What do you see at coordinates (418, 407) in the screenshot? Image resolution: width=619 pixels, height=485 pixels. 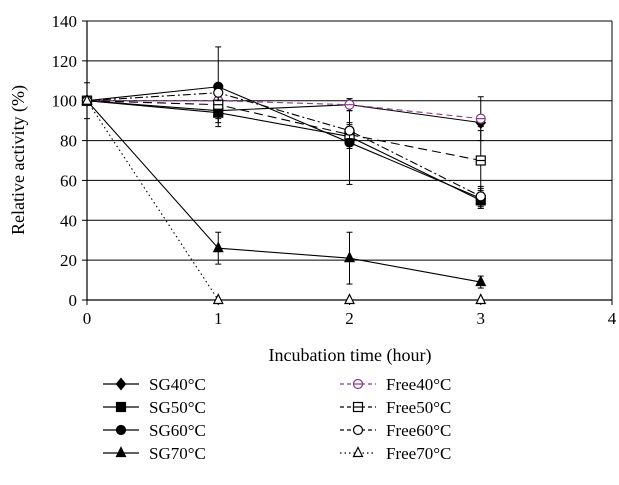 I see `legend-label: Free50°C` at bounding box center [418, 407].